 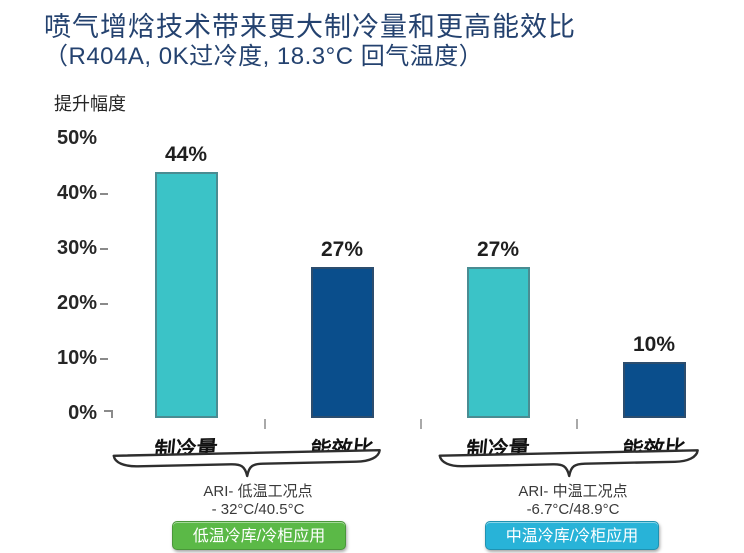 What do you see at coordinates (76, 193) in the screenshot?
I see `y-tick-label: 40%` at bounding box center [76, 193].